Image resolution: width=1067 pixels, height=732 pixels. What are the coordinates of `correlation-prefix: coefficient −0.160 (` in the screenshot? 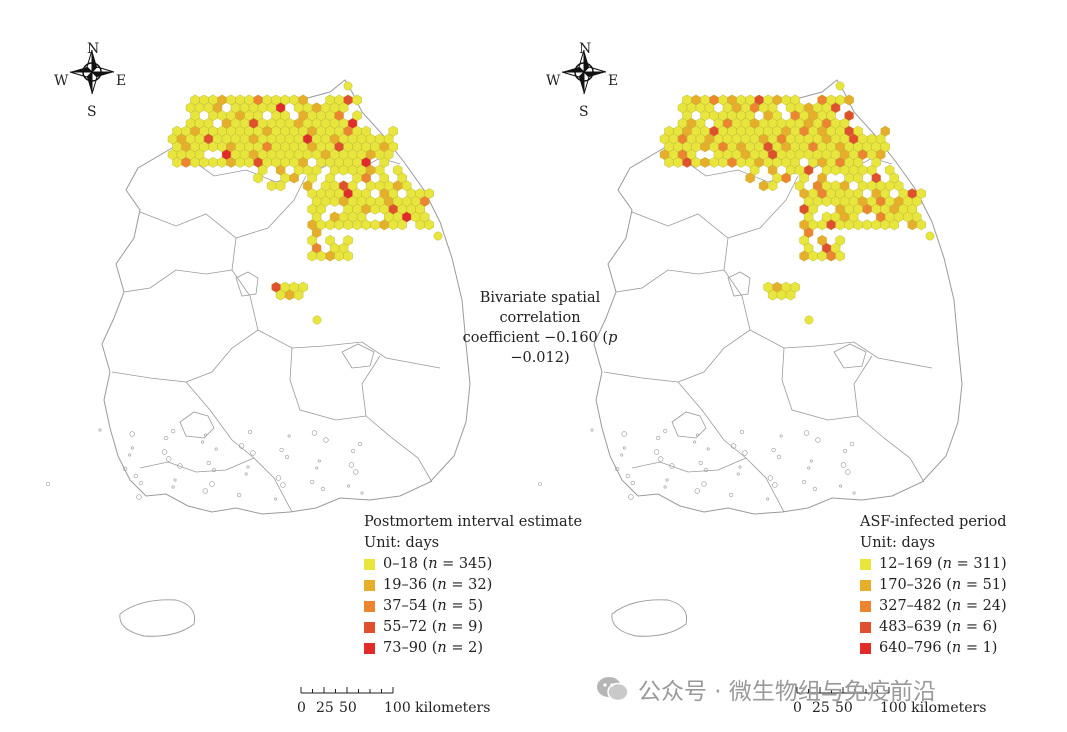 It's located at (535, 338).